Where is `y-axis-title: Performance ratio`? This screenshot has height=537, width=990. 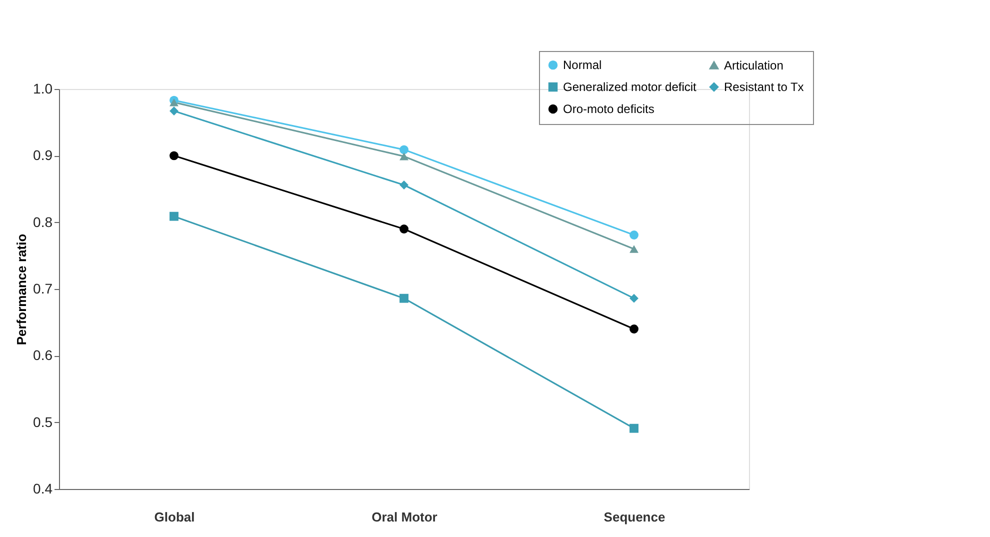 y-axis-title: Performance ratio is located at coordinates (22, 290).